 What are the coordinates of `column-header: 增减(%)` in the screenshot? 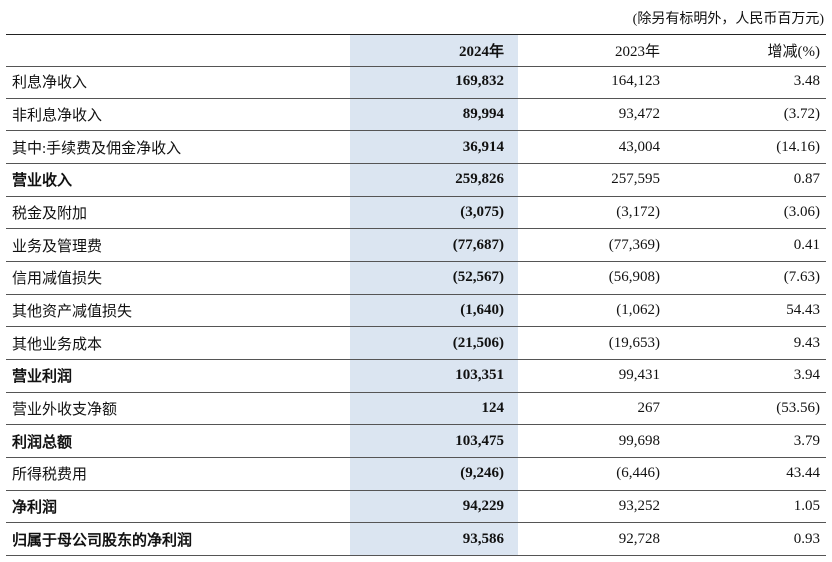 It's located at (794, 52).